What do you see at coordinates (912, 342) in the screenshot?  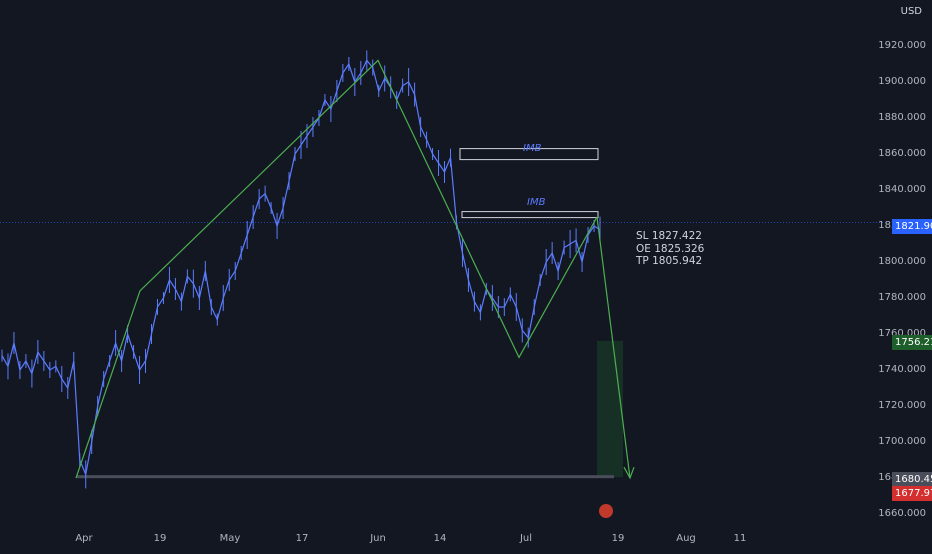 I see `target-price-tag: 1756.218` at bounding box center [912, 342].